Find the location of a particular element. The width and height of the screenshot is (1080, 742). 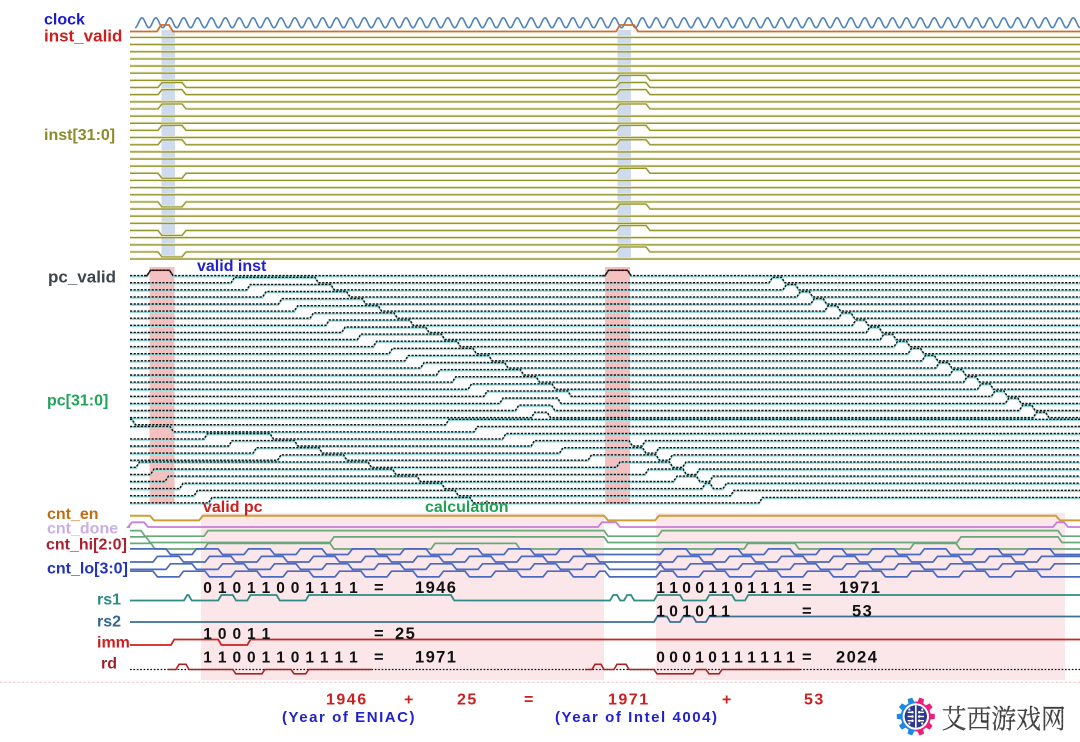

svg-text: rs1 is located at coordinates (109, 600).